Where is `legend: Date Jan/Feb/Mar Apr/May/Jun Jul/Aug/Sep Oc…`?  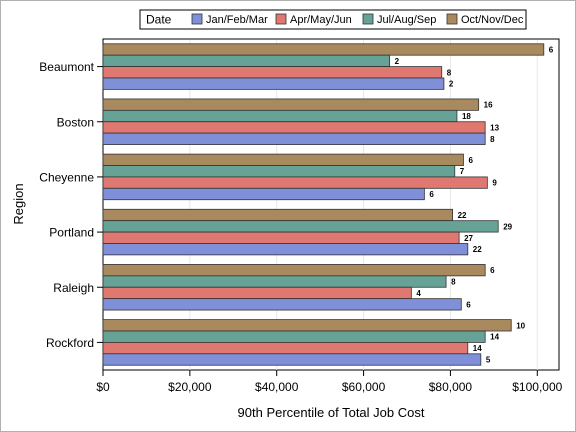 legend: Date Jan/Feb/Mar Apr/May/Jun Jul/Aug/Sep Oc… is located at coordinates (333, 19).